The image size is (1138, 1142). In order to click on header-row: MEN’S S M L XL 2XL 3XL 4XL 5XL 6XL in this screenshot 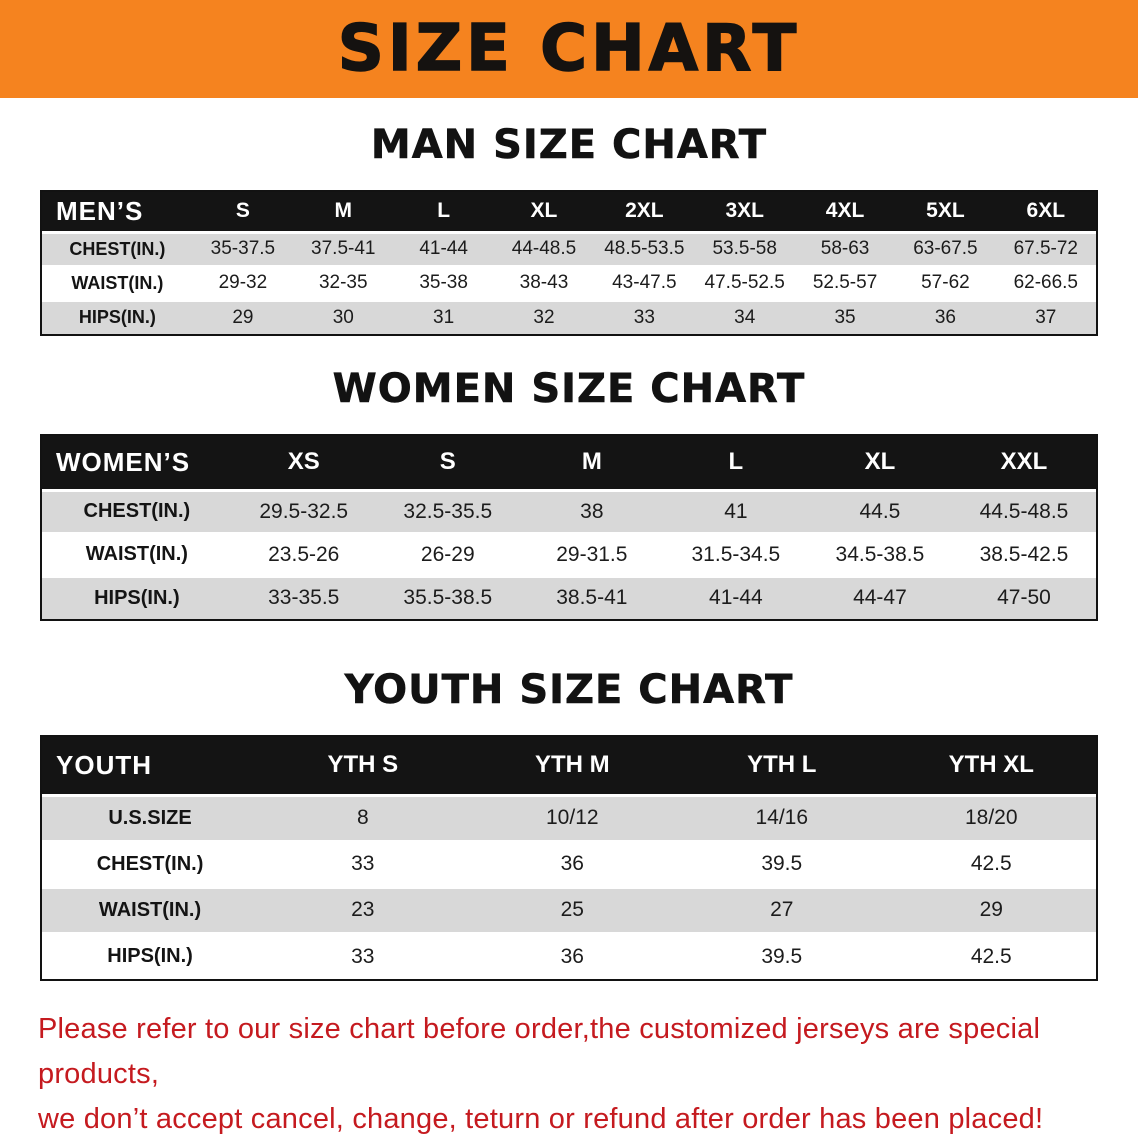, I will do `click(569, 212)`.